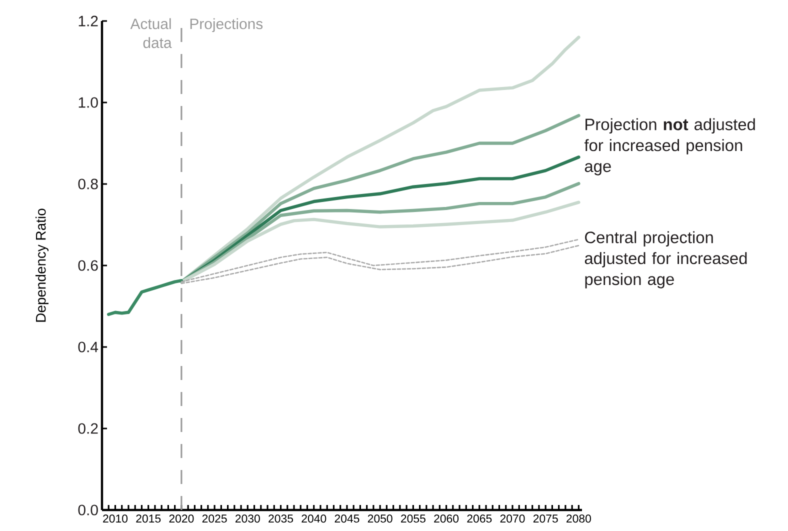 This screenshot has width=788, height=531. Describe the element at coordinates (669, 147) in the screenshot. I see `text: Projection not adjusted for increased pension age` at that location.